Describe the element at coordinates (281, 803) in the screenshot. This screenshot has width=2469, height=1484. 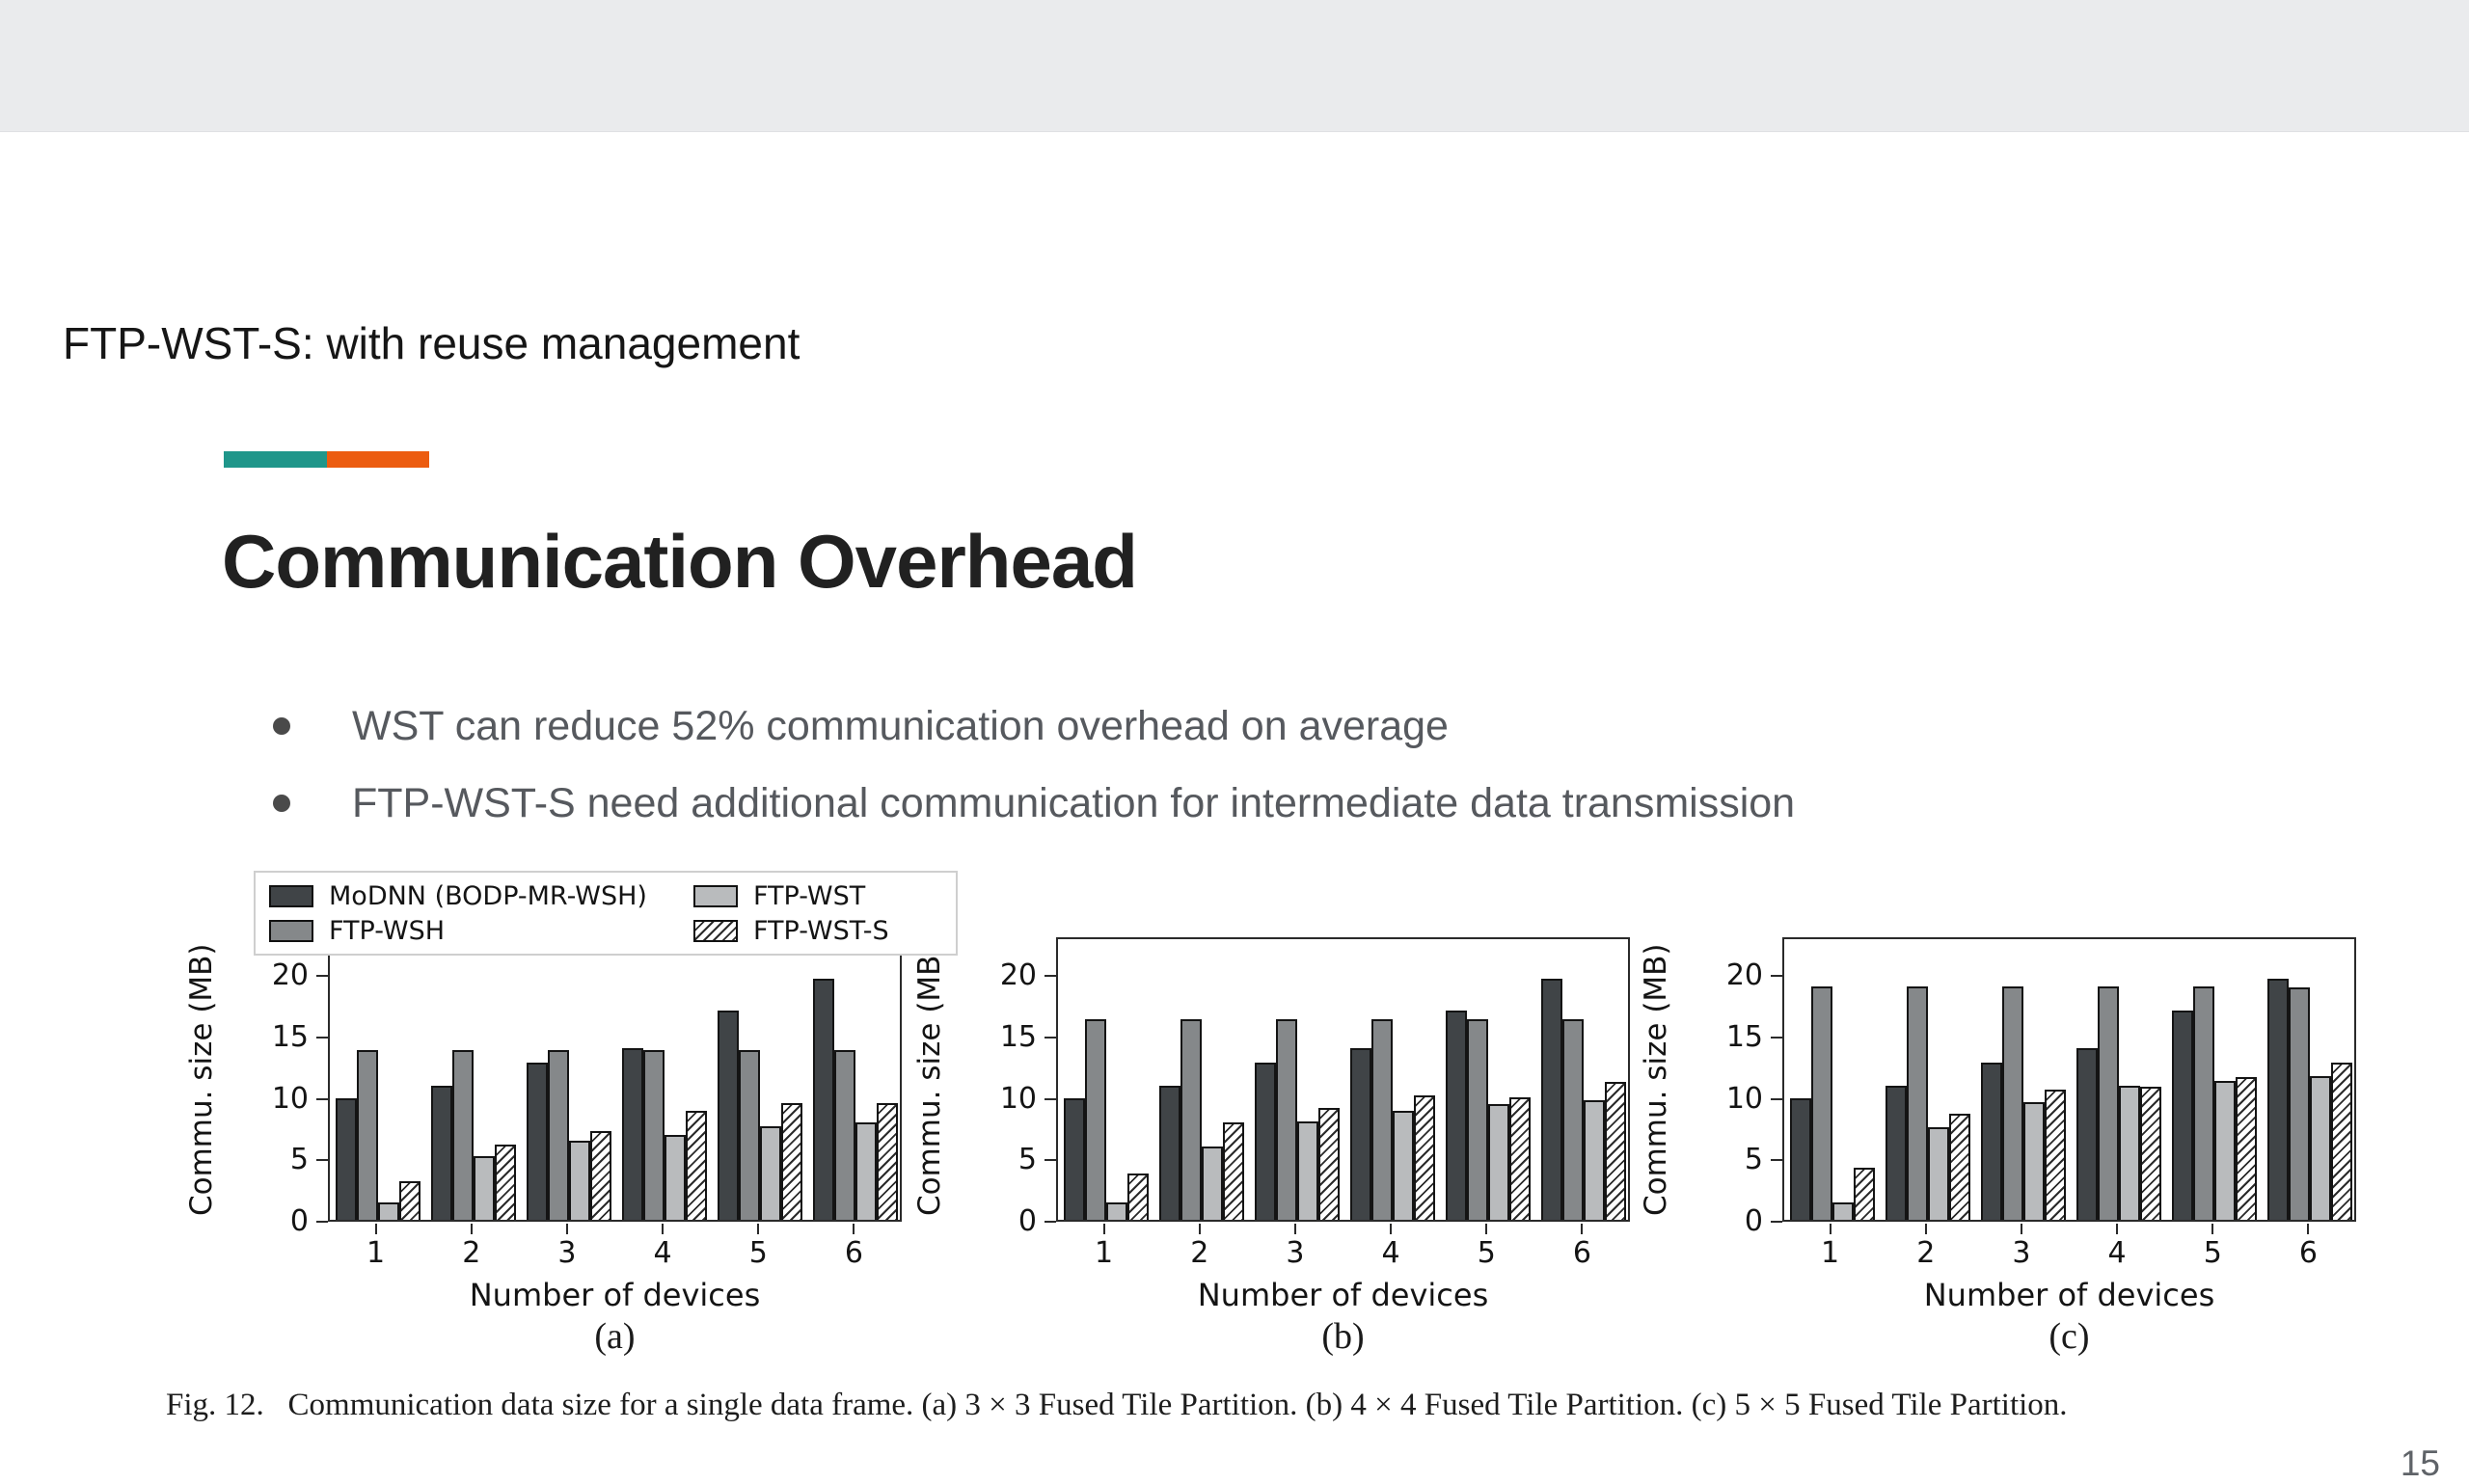
I see `bullet-dot-icon` at that location.